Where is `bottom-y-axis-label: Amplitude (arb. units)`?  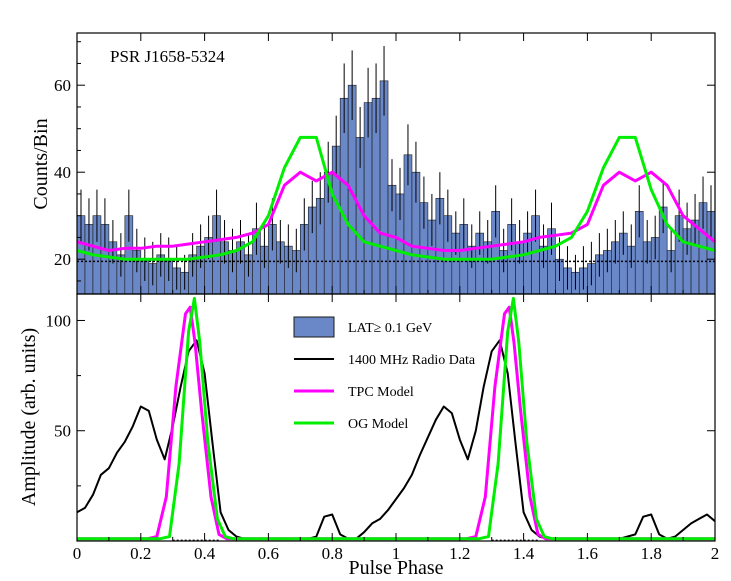 bottom-y-axis-label: Amplitude (arb. units) is located at coordinates (29, 417).